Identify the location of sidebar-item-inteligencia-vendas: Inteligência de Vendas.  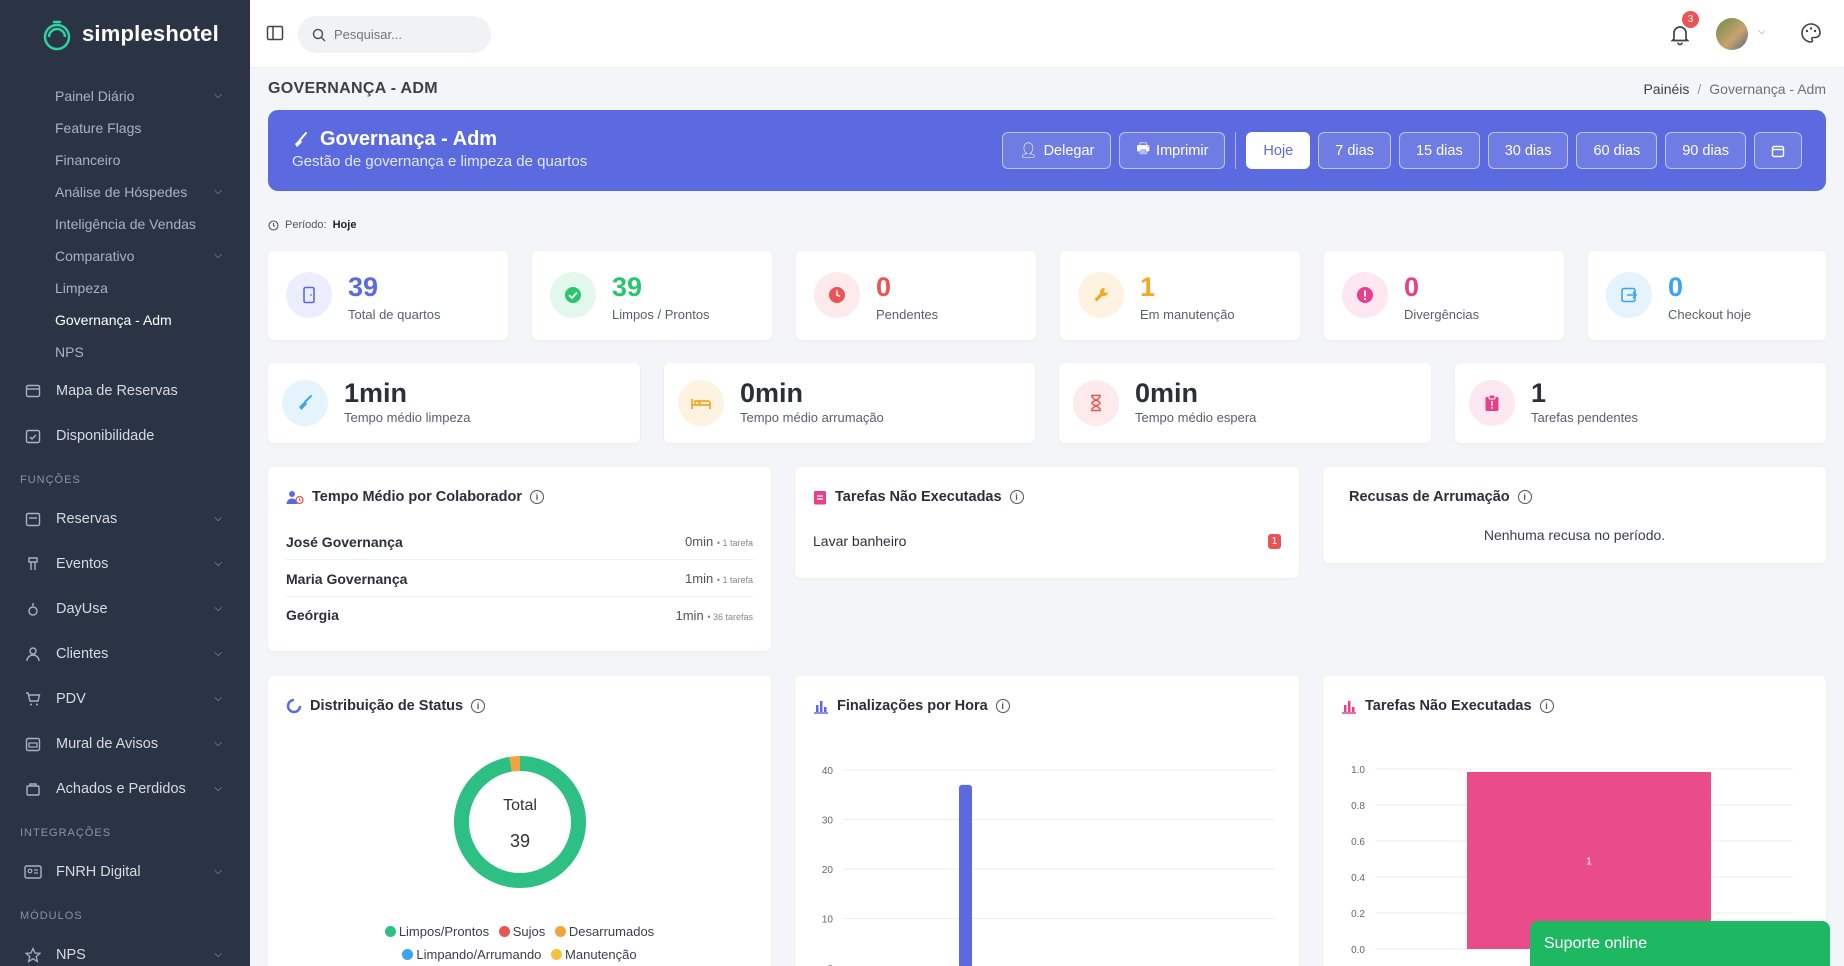
(125, 224).